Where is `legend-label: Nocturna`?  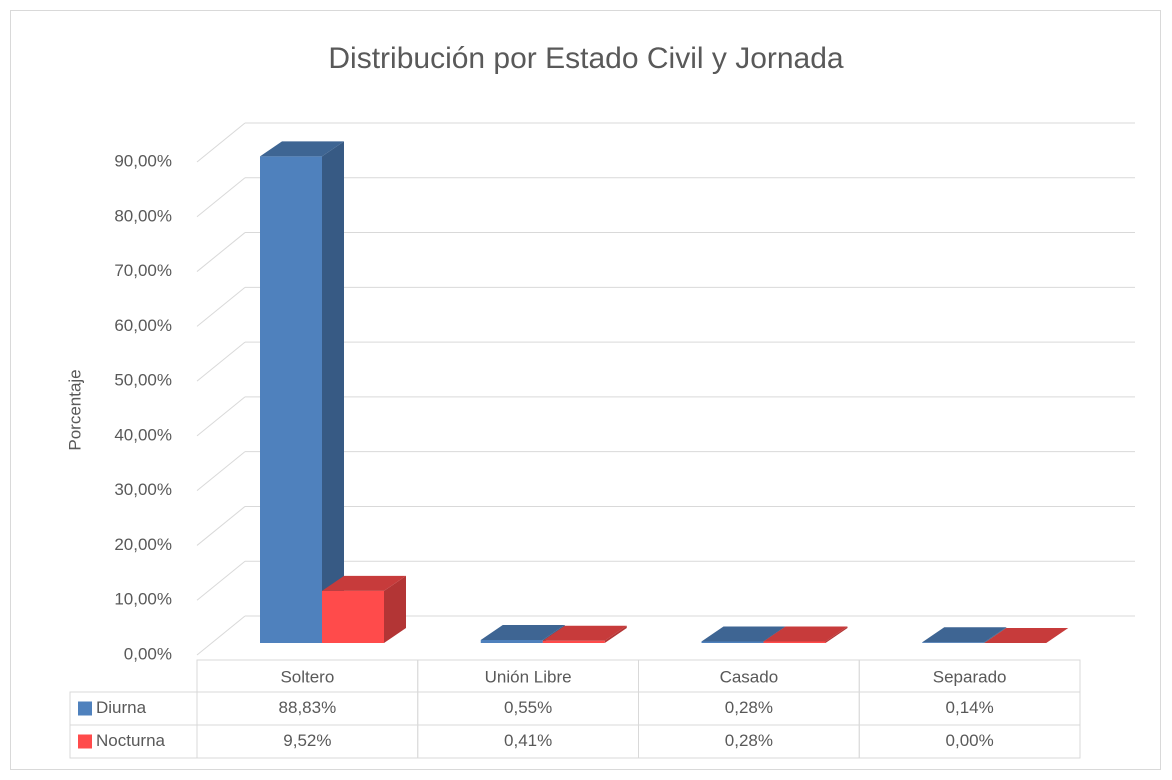
legend-label: Nocturna is located at coordinates (131, 740).